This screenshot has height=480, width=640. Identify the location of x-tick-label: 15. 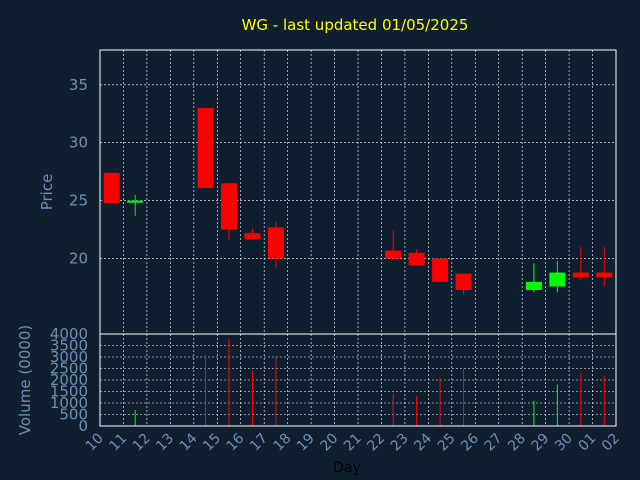
(212, 443).